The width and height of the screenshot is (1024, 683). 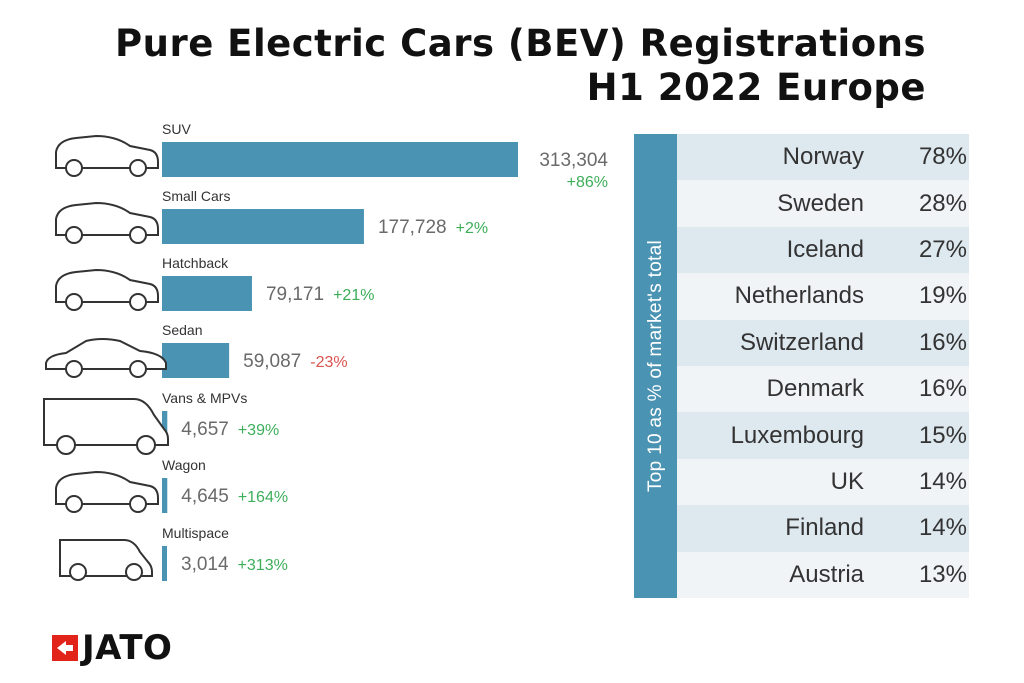 I want to click on small-car-icon, so click(x=107, y=222).